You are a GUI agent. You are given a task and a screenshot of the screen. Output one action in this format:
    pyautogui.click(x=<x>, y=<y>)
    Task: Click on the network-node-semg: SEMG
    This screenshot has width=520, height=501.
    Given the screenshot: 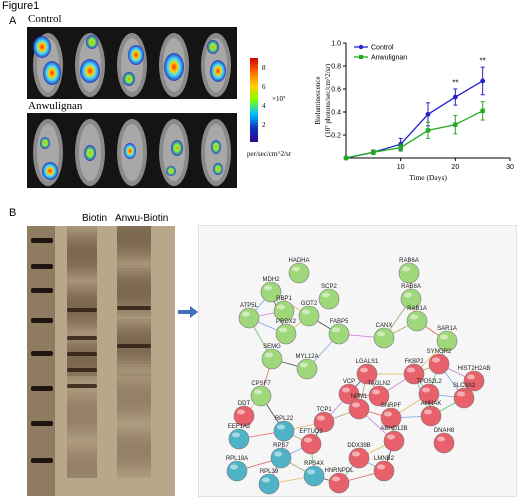 What is the action you would take?
    pyautogui.click(x=272, y=357)
    